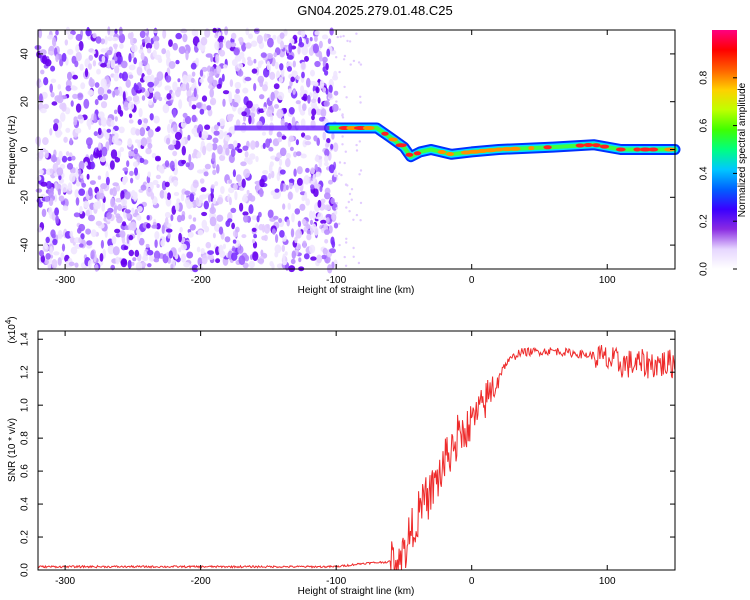 The height and width of the screenshot is (600, 750). What do you see at coordinates (704, 269) in the screenshot?
I see `colorbar-tick-label: 0.0` at bounding box center [704, 269].